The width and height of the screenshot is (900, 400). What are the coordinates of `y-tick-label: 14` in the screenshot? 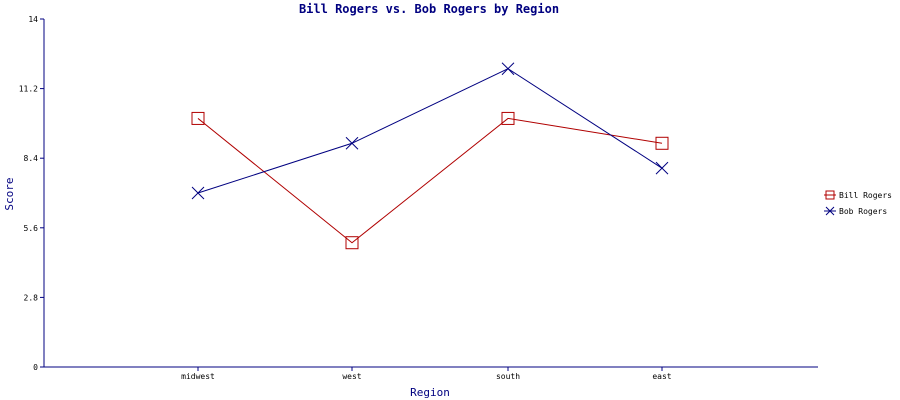 It's located at (33, 19).